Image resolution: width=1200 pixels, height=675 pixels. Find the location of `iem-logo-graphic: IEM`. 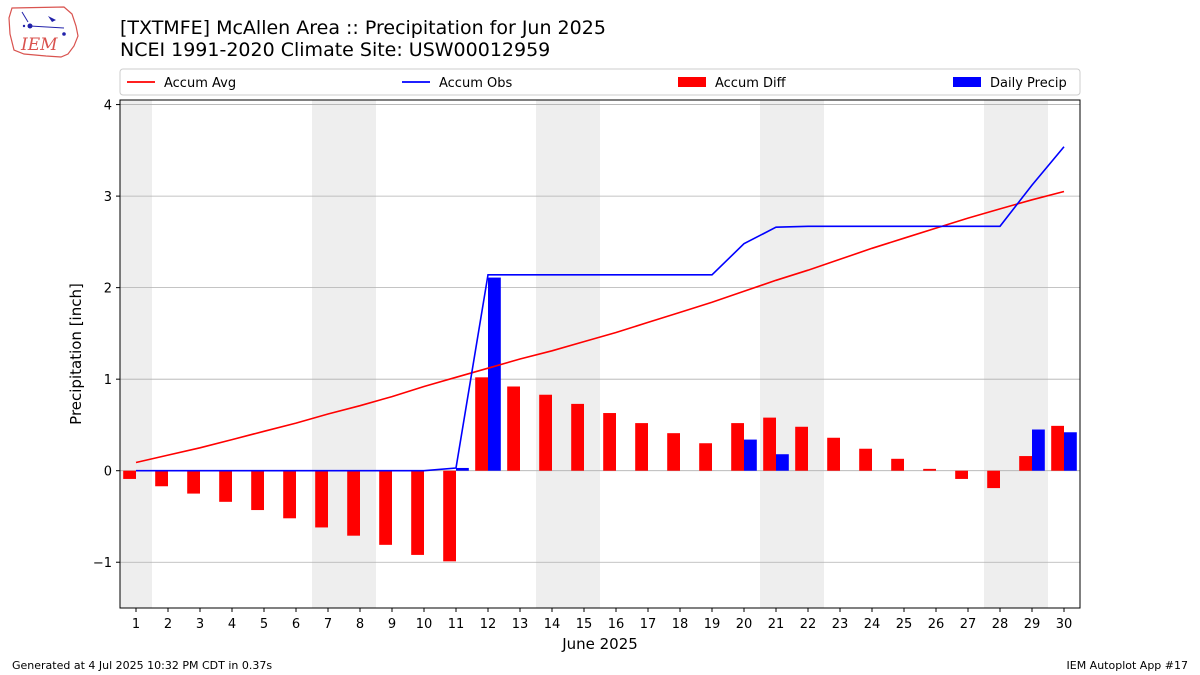

iem-logo-graphic: IEM is located at coordinates (43, 32).